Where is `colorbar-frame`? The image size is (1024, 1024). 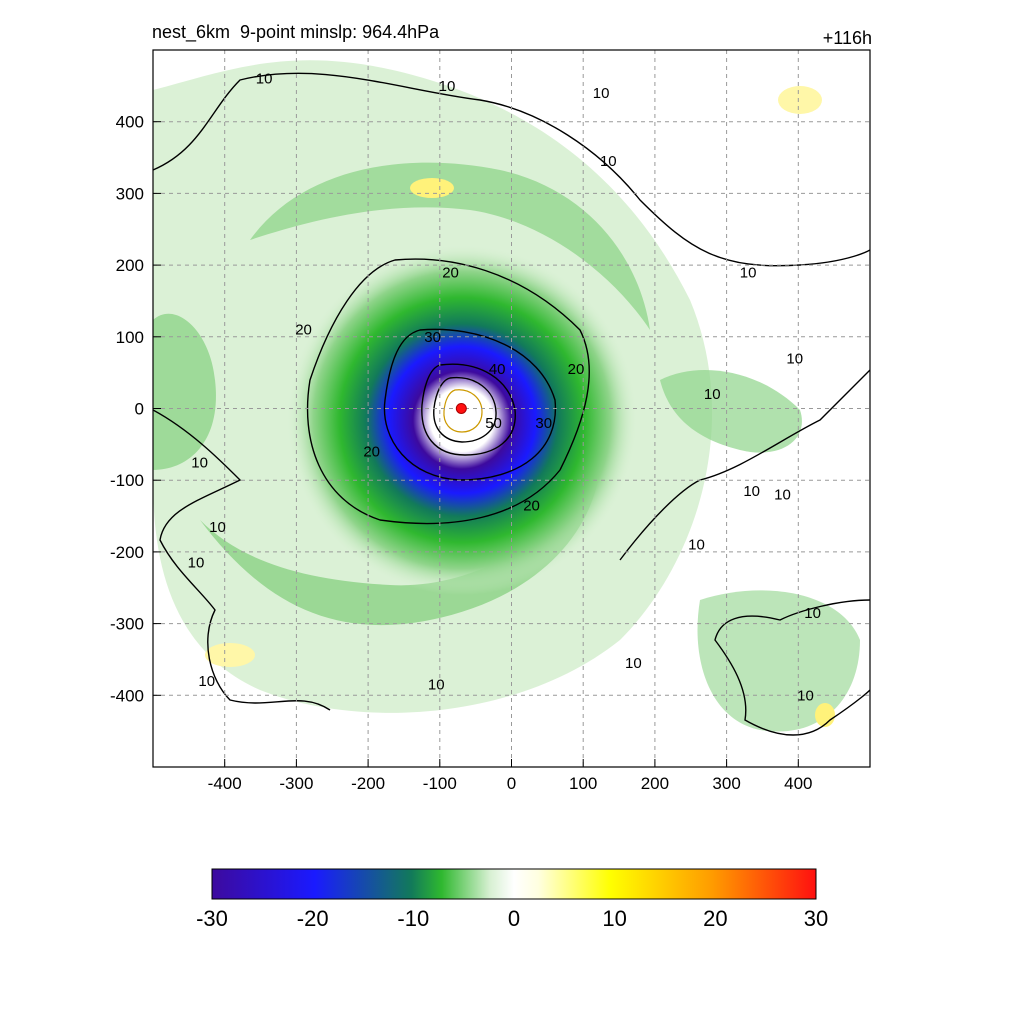 colorbar-frame is located at coordinates (514, 884).